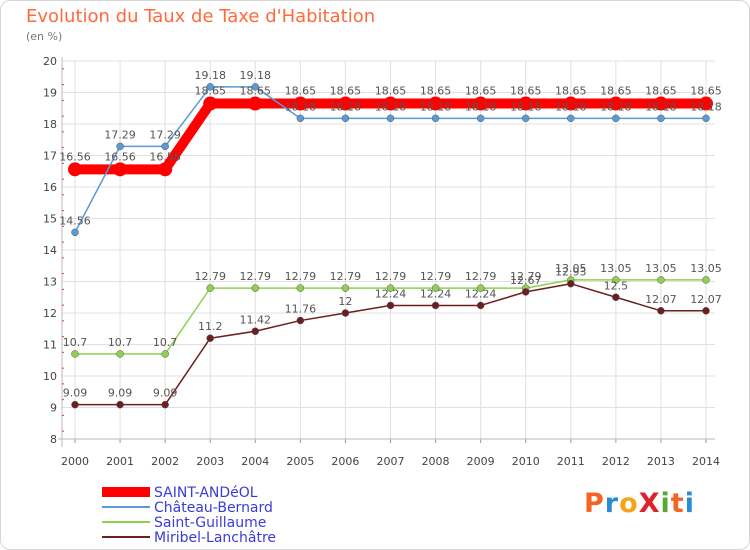  I want to click on y-tick-label: 11, so click(50, 345).